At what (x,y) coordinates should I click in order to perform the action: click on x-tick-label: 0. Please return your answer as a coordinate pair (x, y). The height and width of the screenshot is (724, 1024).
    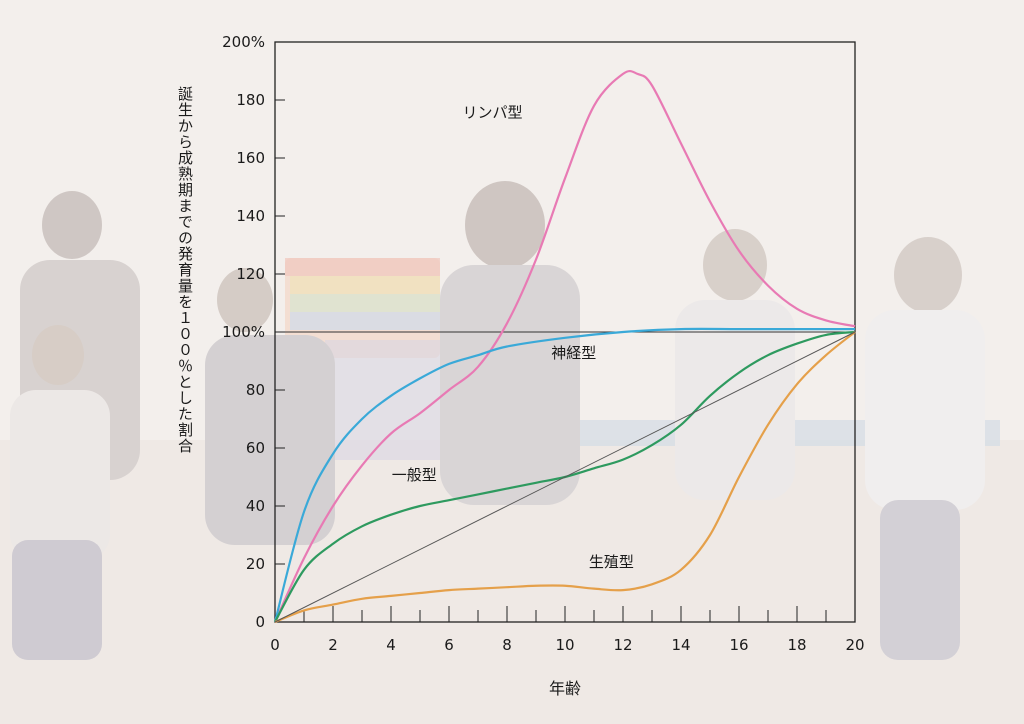
    Looking at the image, I should click on (275, 645).